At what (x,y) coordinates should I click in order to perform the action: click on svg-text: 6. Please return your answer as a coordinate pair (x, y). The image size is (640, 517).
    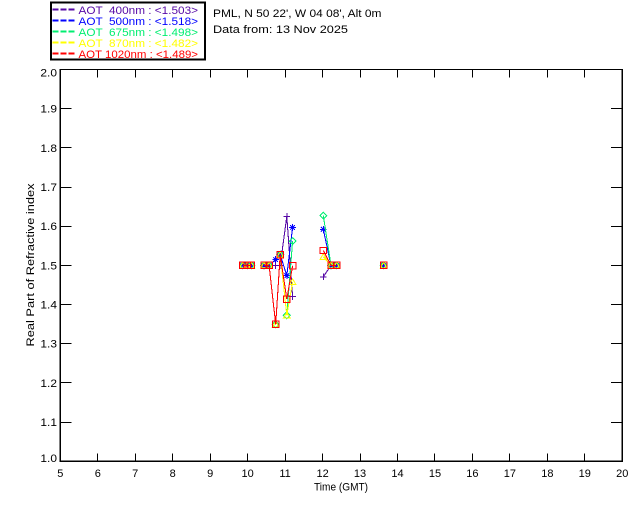
    Looking at the image, I should click on (98, 474).